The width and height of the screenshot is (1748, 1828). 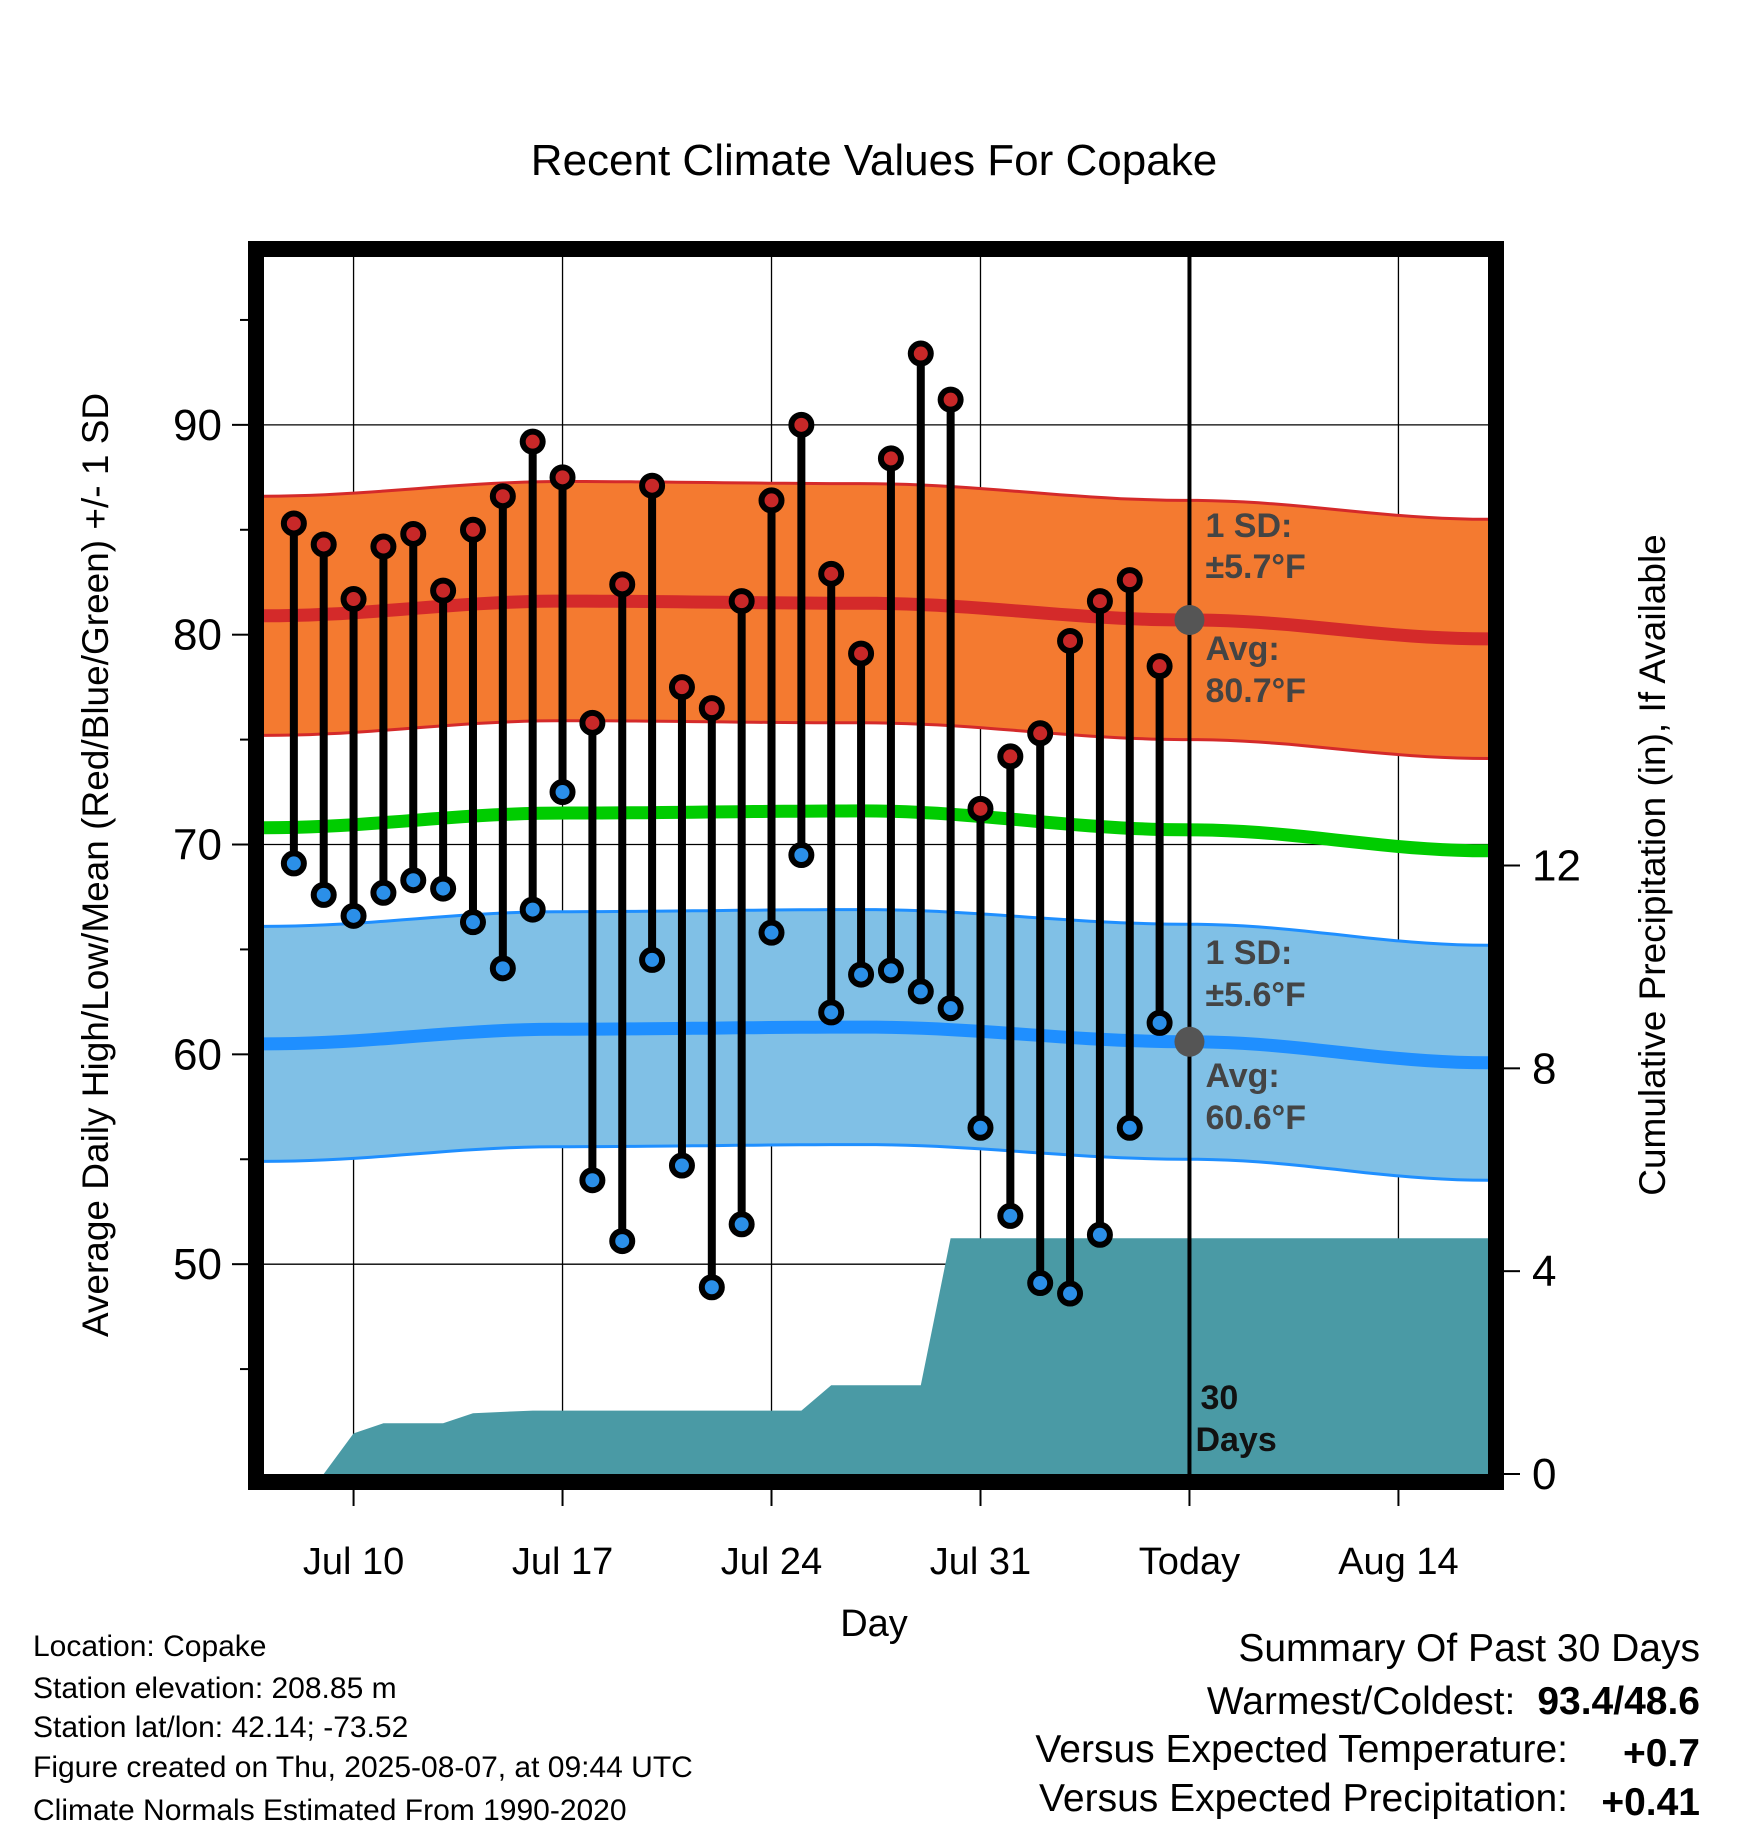 I want to click on band-edge-lower, so click(x=876, y=1162).